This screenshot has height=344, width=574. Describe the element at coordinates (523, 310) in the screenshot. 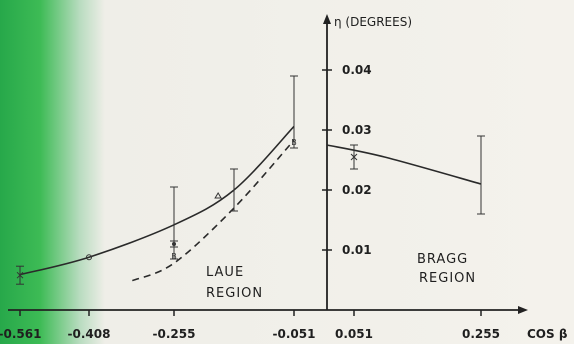

I see `x-axis-arrow-icon` at that location.